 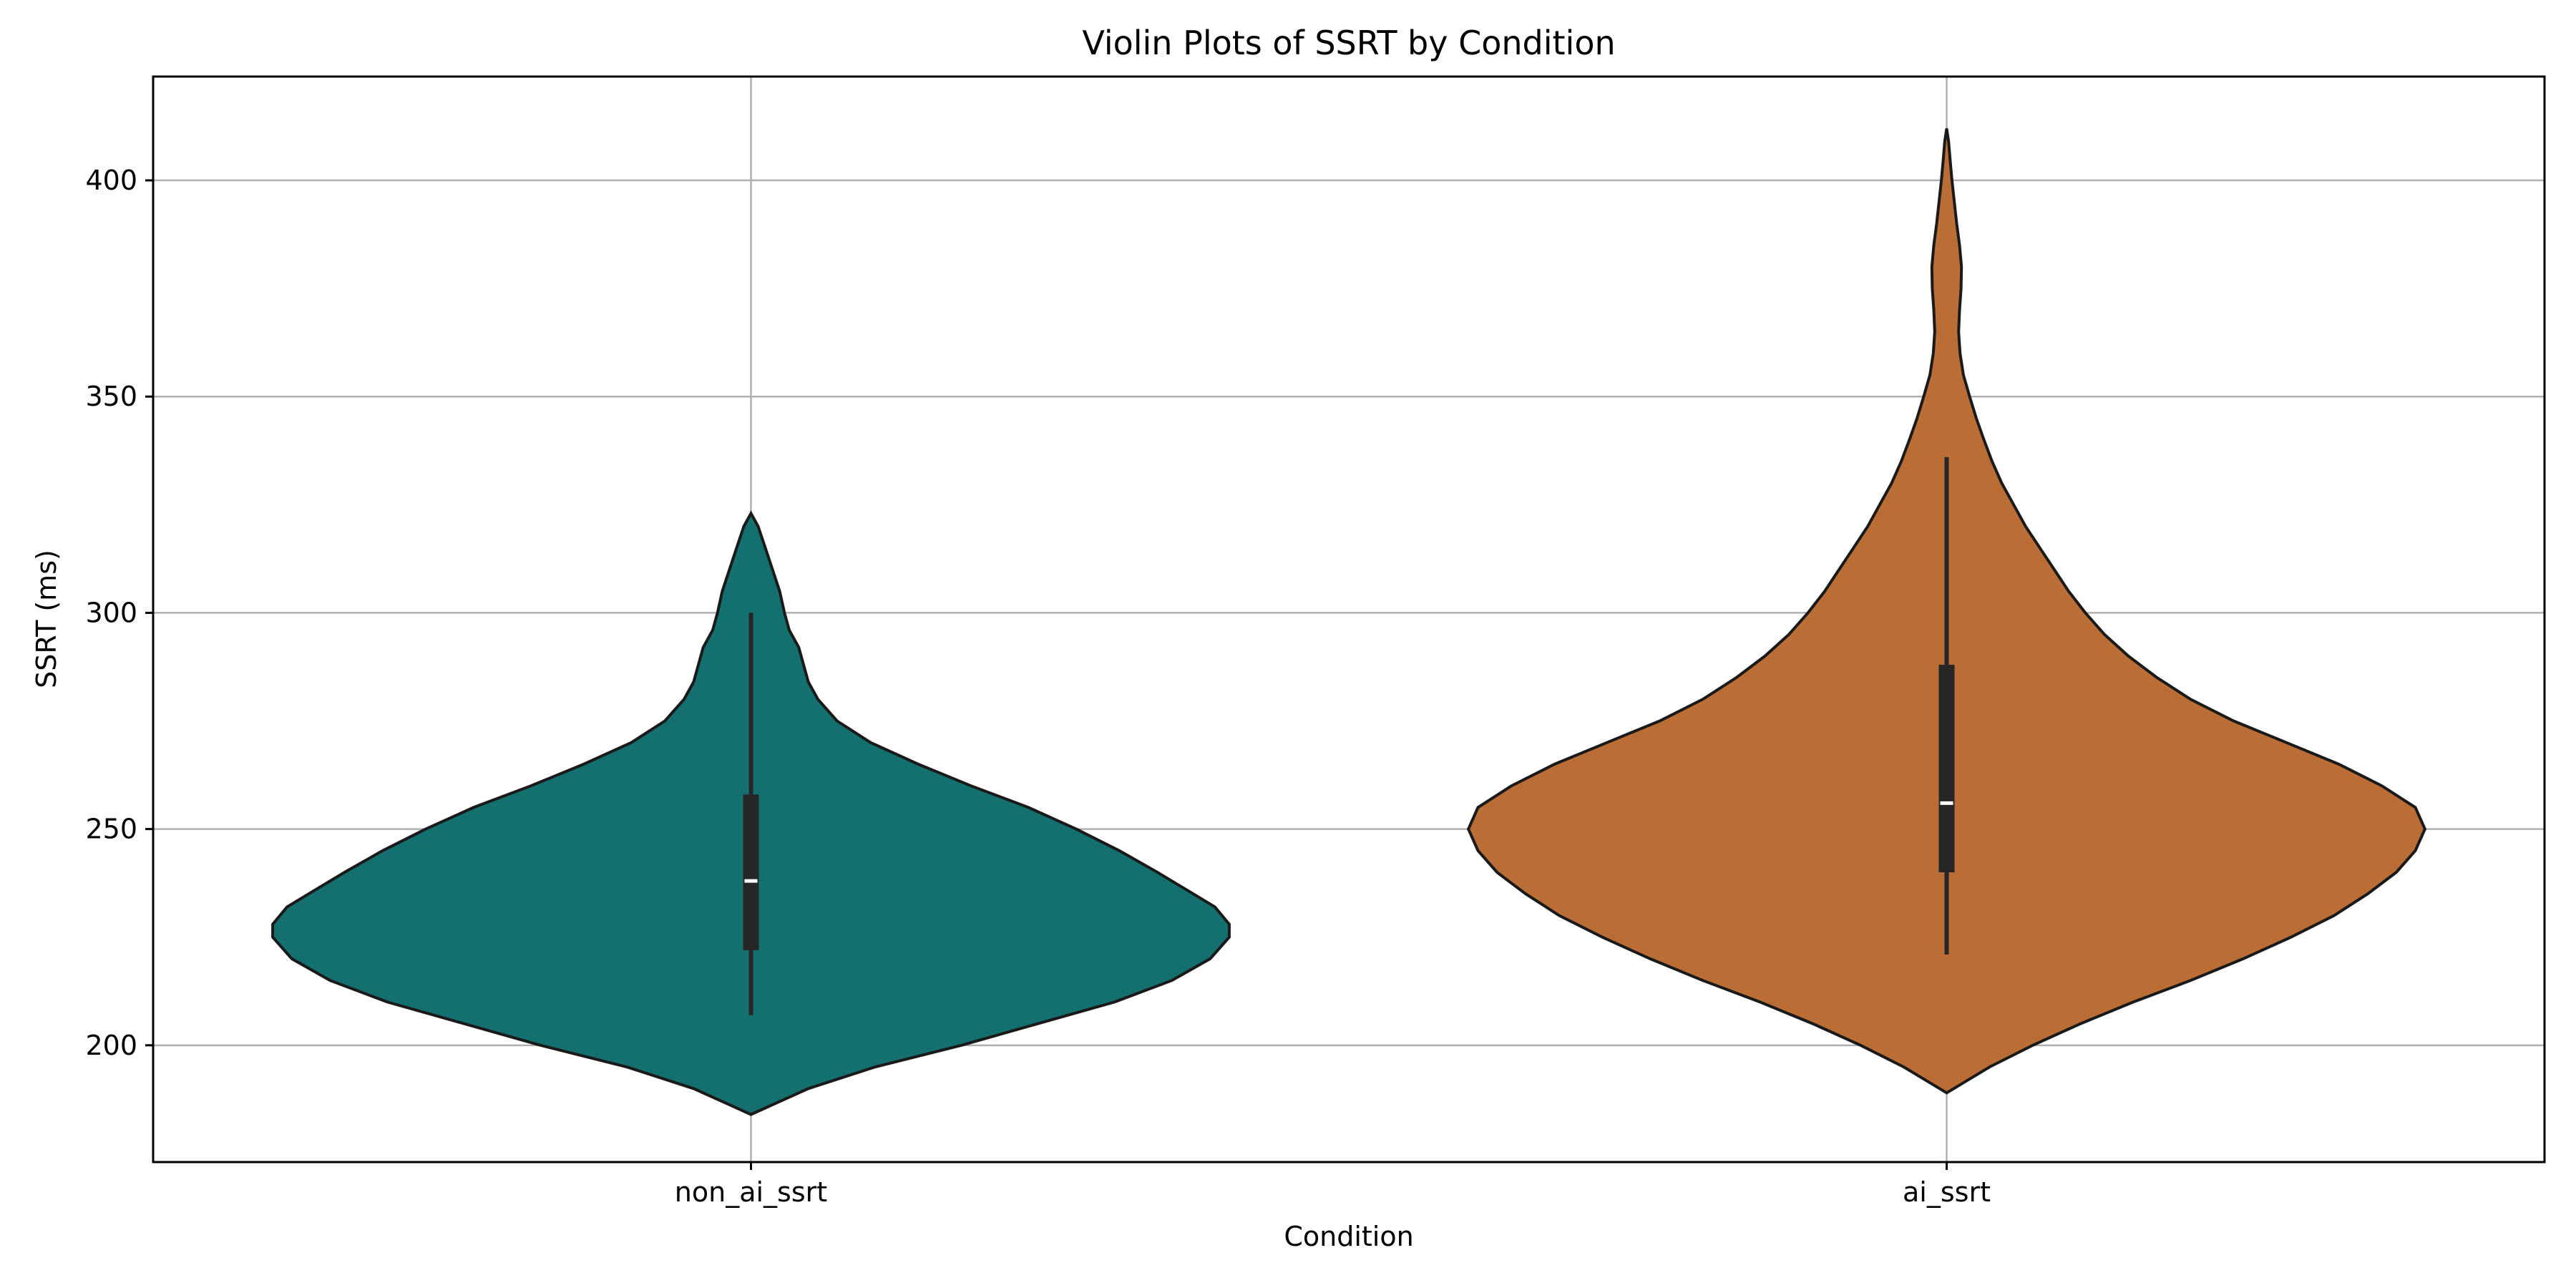 What do you see at coordinates (1348, 43) in the screenshot?
I see `chart-title: Violin Plots of SSRT by Condition` at bounding box center [1348, 43].